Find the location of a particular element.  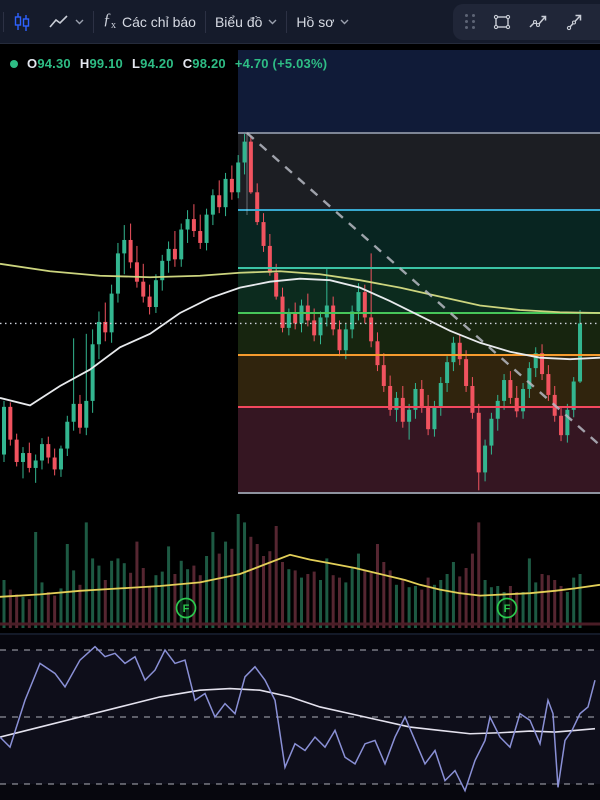

chart-type-button is located at coordinates (22, 22).